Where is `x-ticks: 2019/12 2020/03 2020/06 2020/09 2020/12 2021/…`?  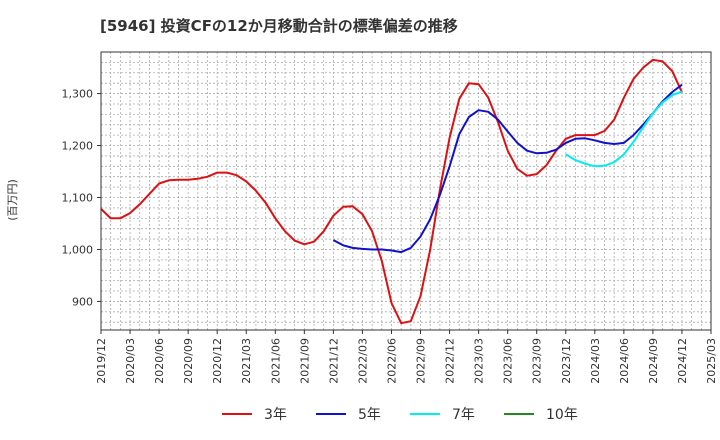
x-ticks: 2019/12 2020/03 2020/06 2020/09 2020/12 2021/… is located at coordinates (406, 357).